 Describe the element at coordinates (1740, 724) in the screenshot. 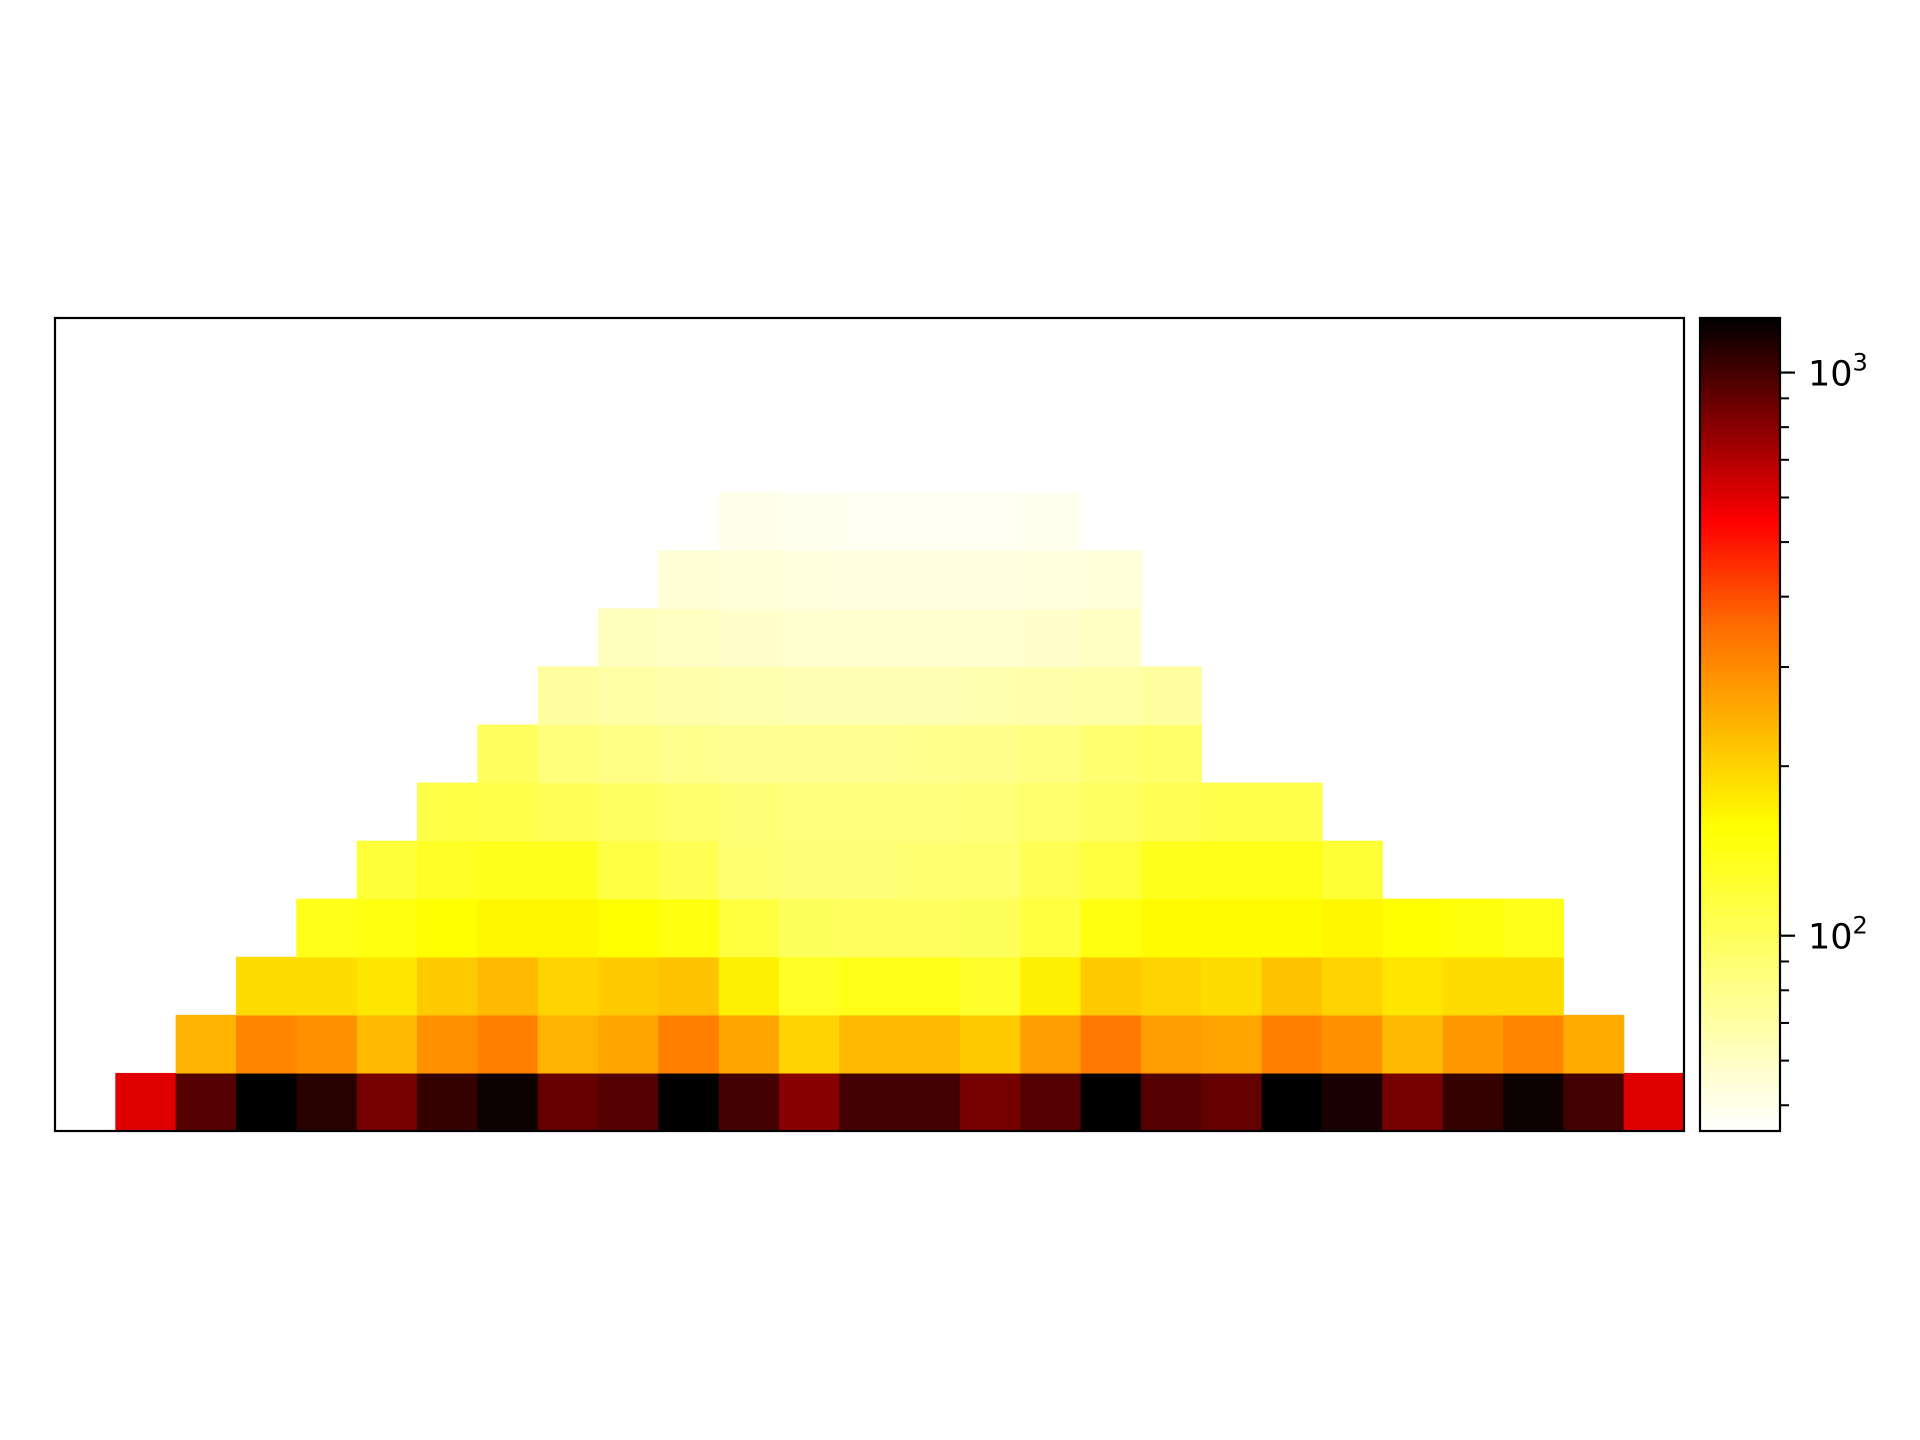

I see `colorbar-gradient` at that location.